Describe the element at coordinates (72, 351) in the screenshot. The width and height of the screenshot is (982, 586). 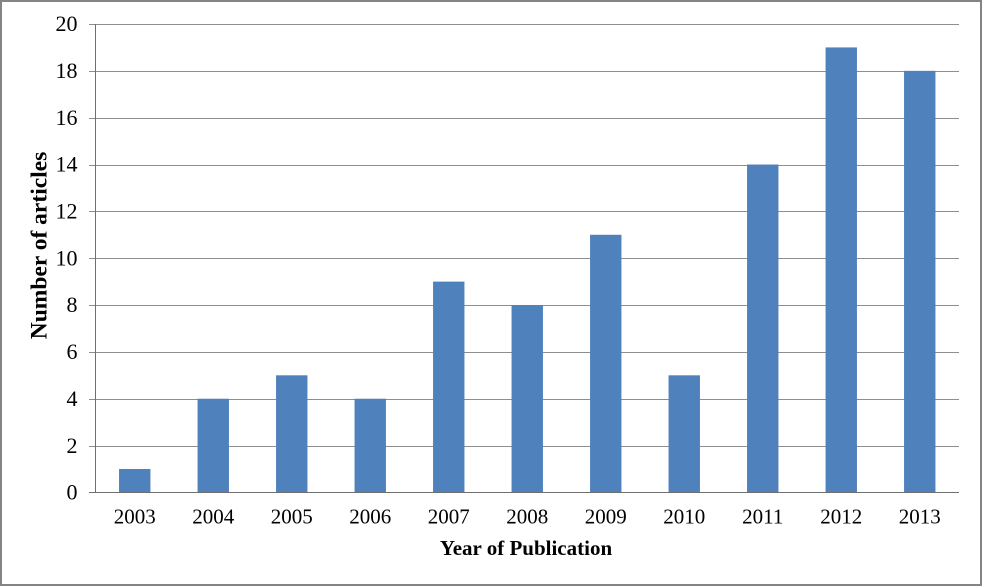
I see `svg-text: 6` at that location.